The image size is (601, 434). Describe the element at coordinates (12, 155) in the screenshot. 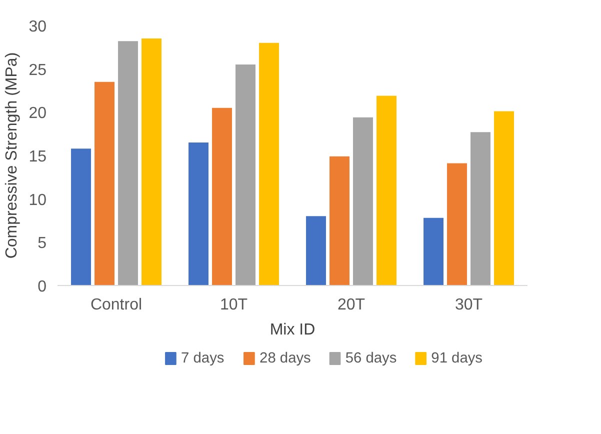

I see `y-axis-title: Compressive Strength (MPa)` at that location.